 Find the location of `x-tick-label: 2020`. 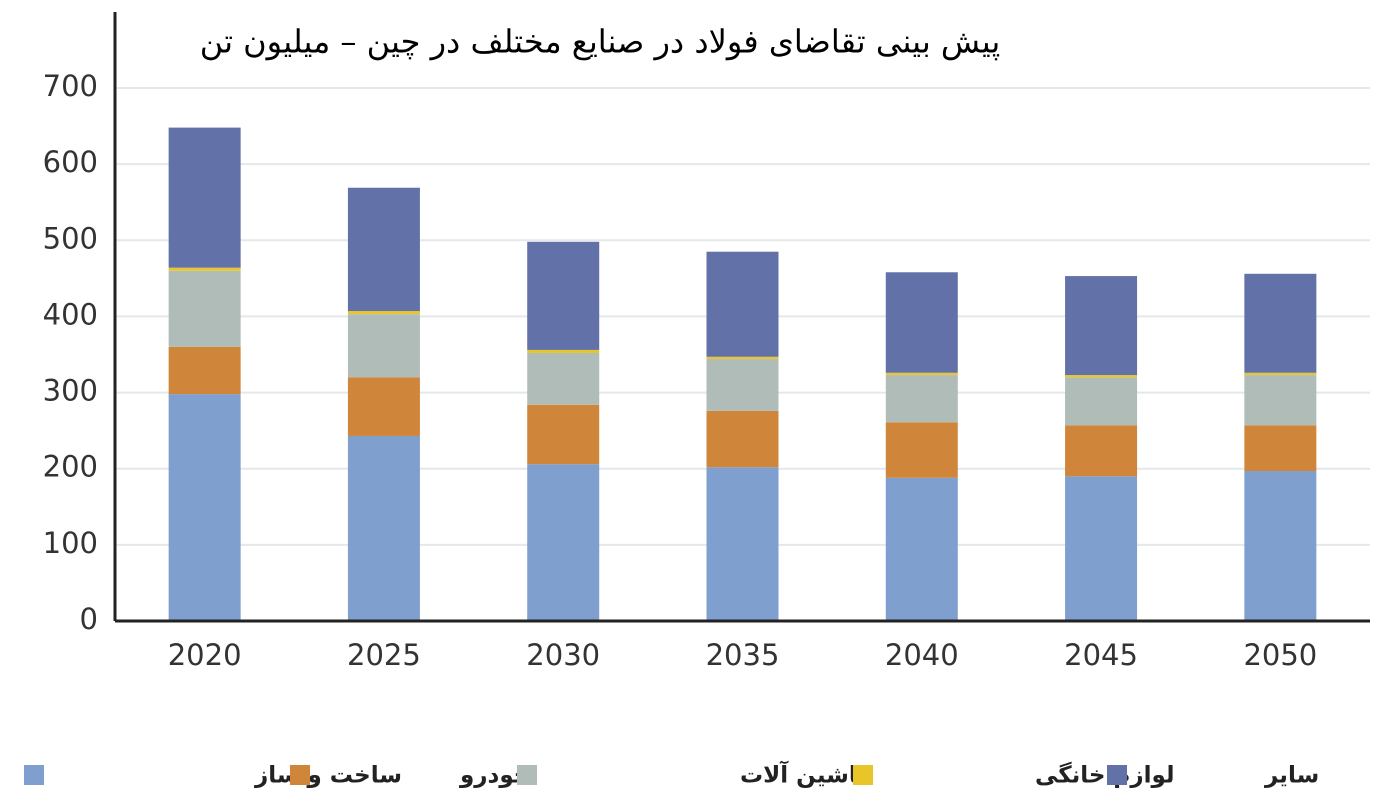

x-tick-label: 2020 is located at coordinates (205, 655).